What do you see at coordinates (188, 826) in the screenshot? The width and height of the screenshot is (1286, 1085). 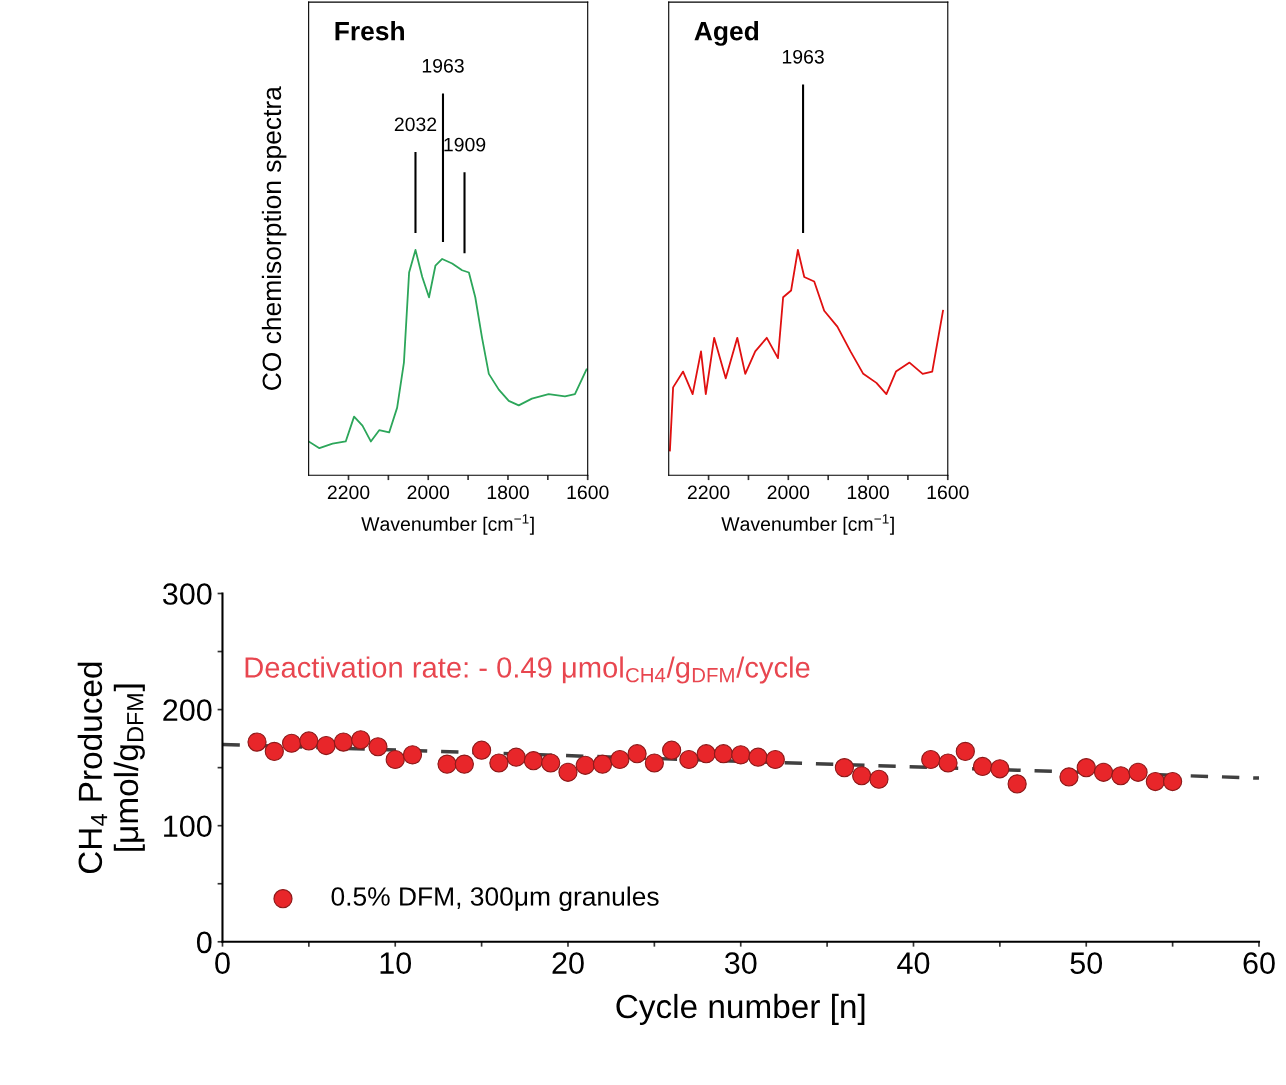 I see `y-tick-label: 100` at bounding box center [188, 826].